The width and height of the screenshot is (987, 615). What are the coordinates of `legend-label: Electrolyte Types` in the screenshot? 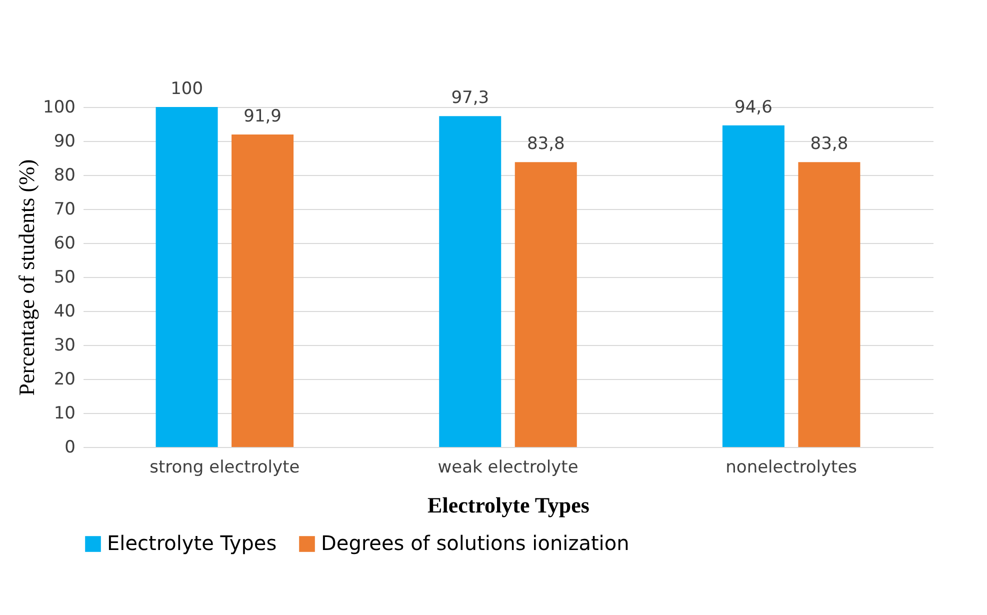 It's located at (192, 543).